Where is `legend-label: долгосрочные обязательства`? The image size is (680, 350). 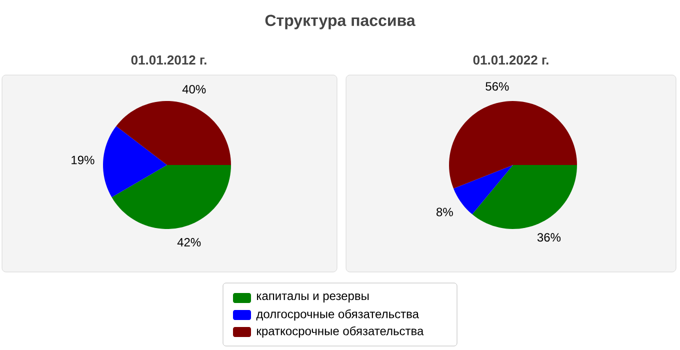
legend-label: долгосрочные обязательства is located at coordinates (337, 315).